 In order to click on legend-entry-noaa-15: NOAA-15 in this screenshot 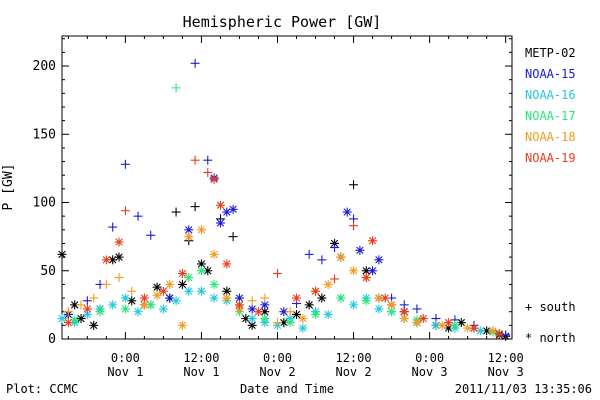, I will do `click(550, 74)`.